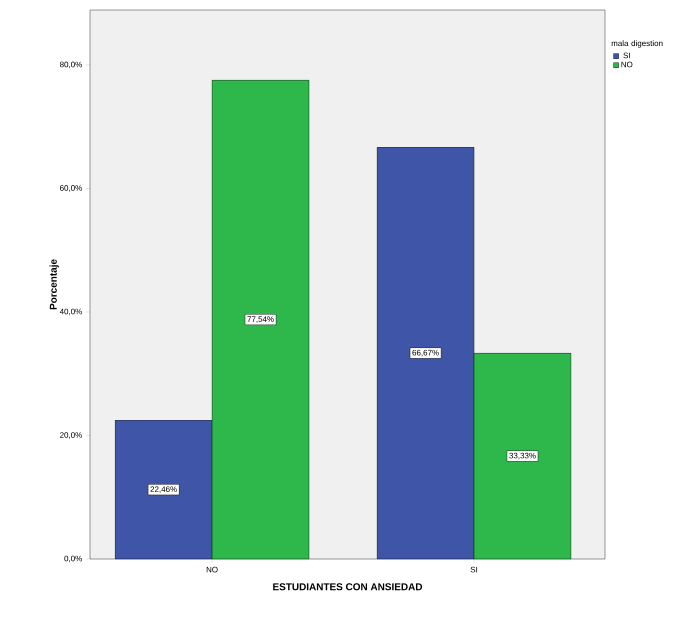  I want to click on y-axis-title: Porcentaje, so click(54, 284).